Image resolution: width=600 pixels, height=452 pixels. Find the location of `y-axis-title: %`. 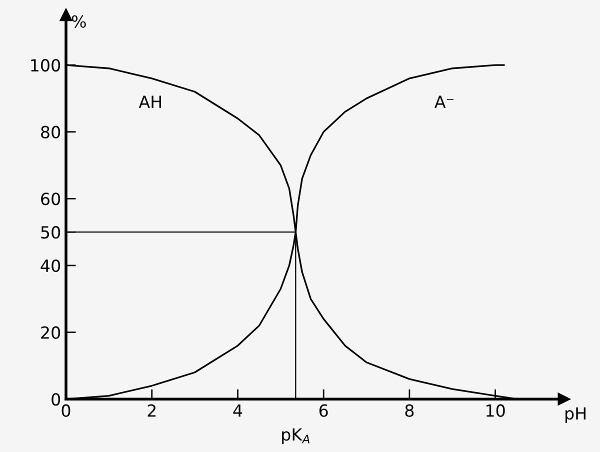

y-axis-title: % is located at coordinates (79, 21).